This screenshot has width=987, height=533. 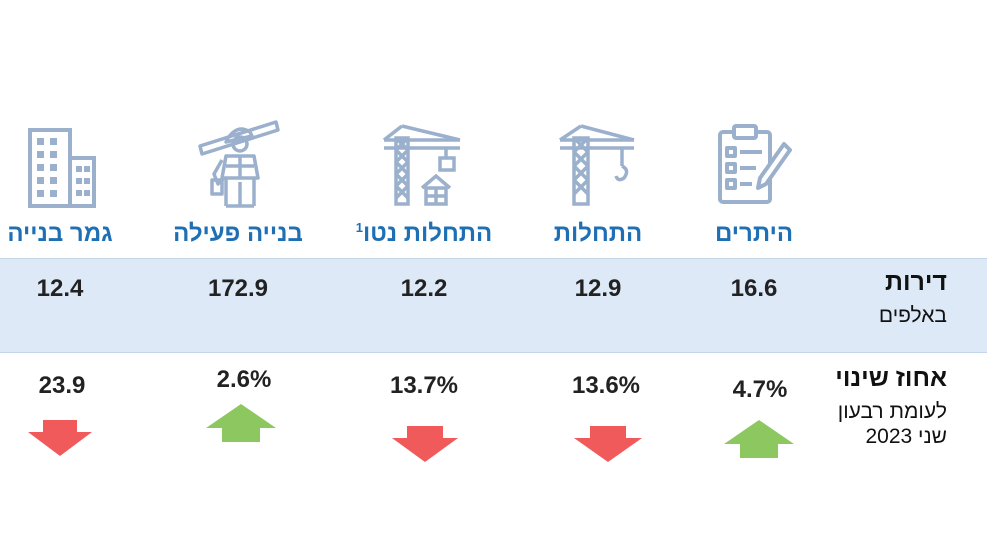 I want to click on value-completions: 12.4, so click(x=60, y=288).